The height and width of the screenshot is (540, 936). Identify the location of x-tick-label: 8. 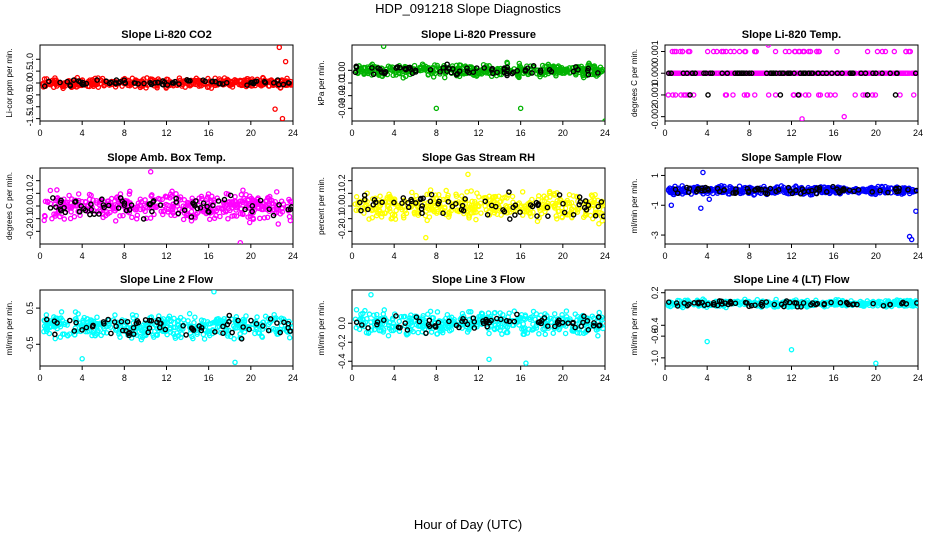
(124, 133).